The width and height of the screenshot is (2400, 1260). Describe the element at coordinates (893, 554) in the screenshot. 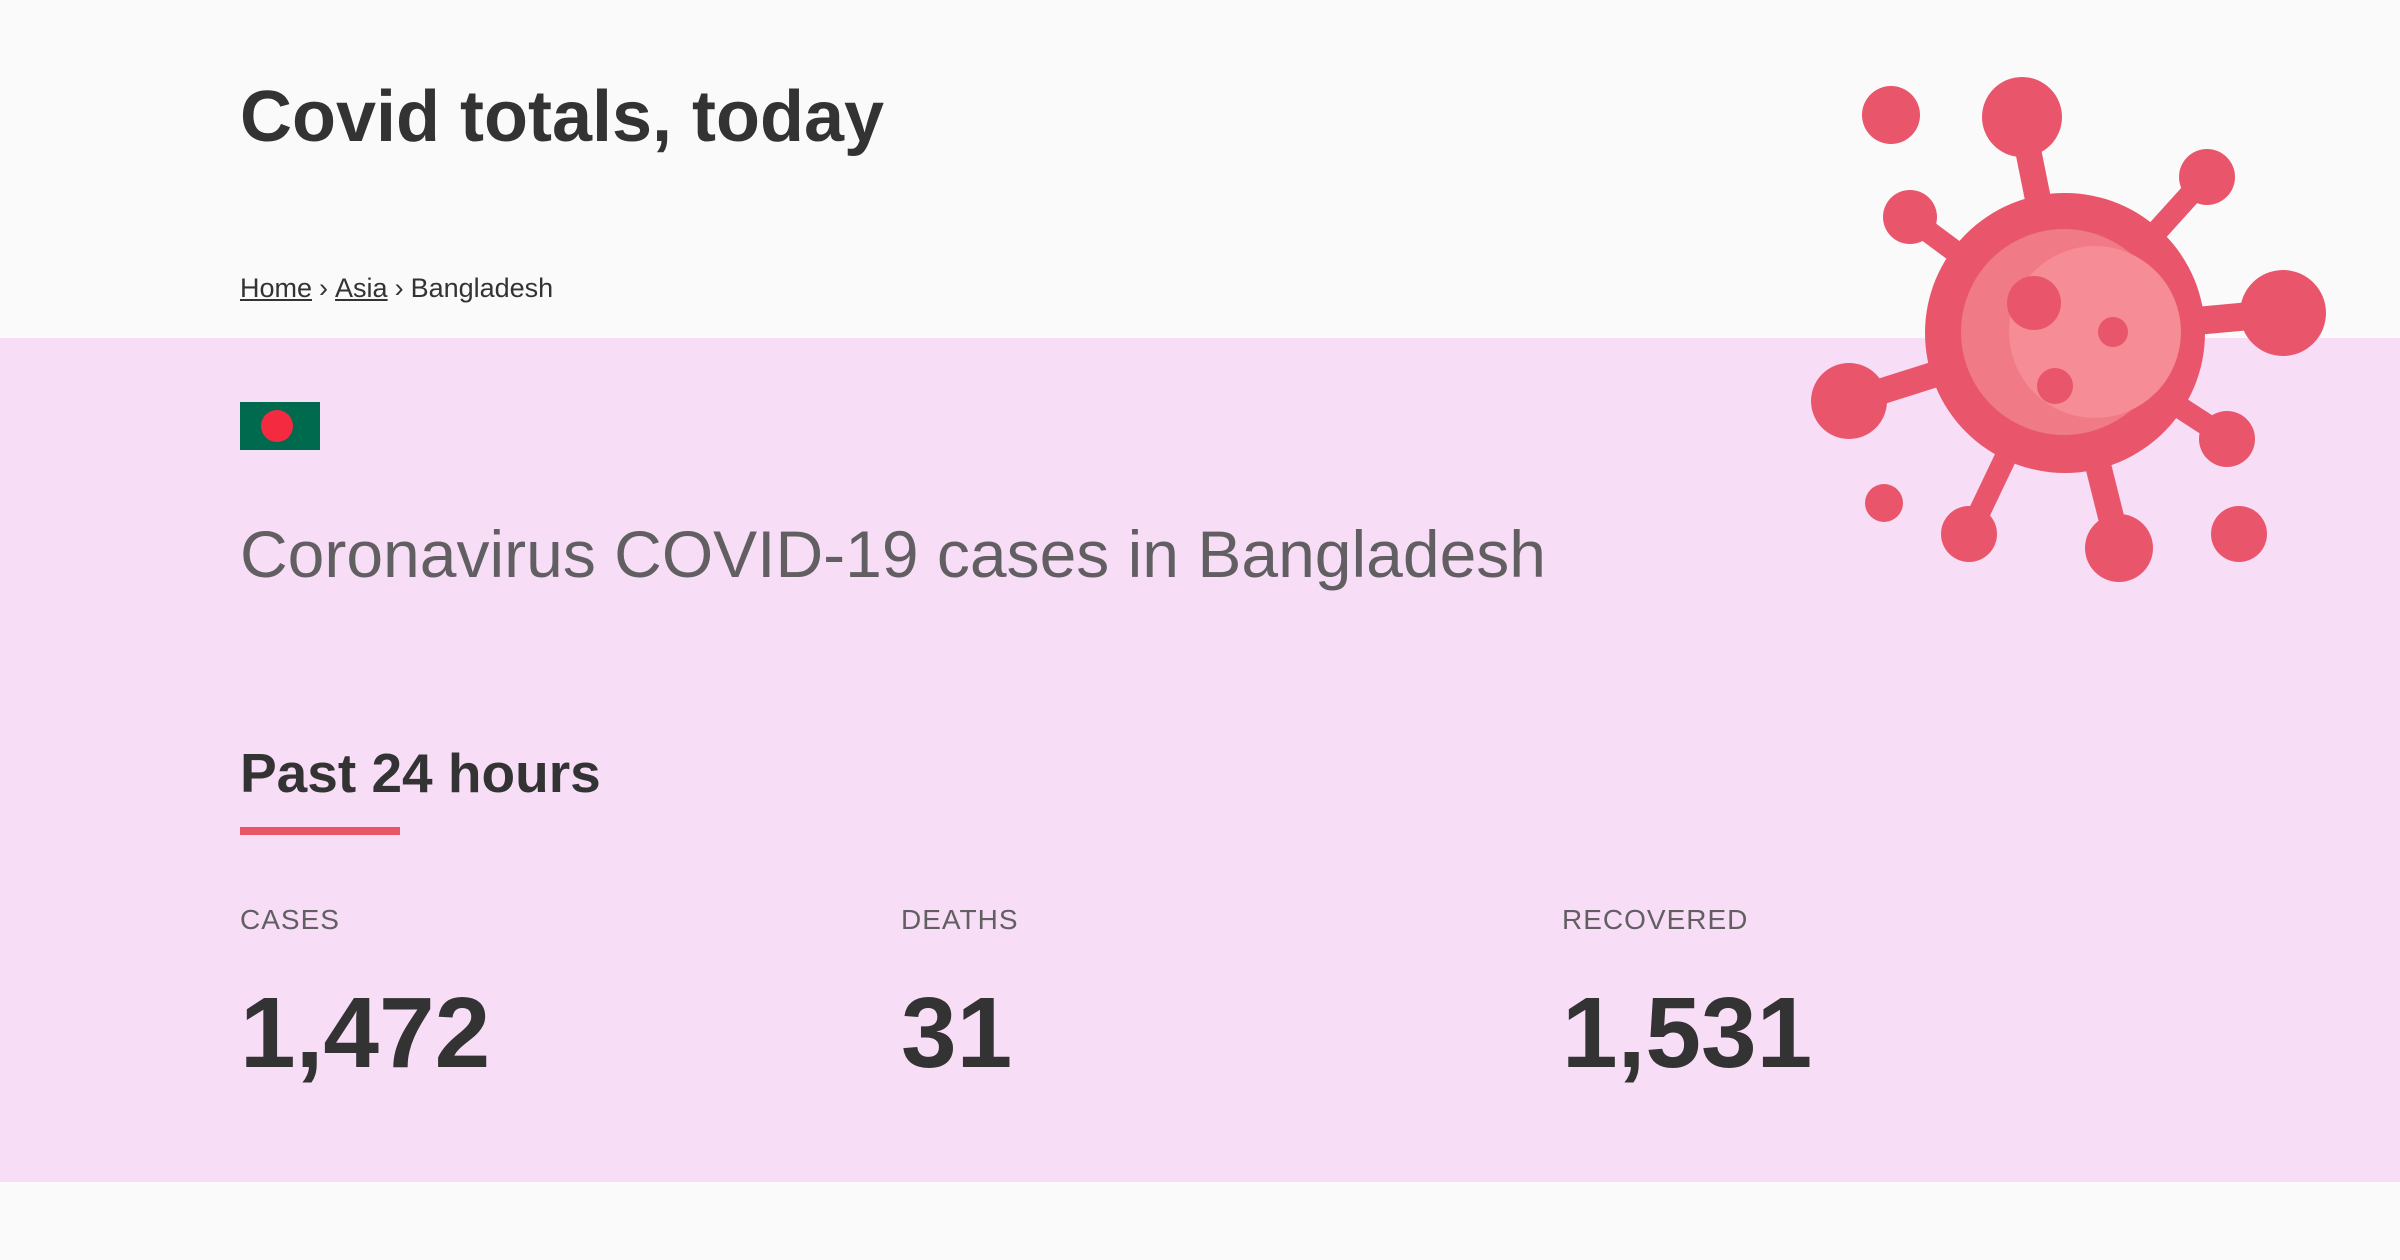

I see `country-heading: Coronavirus COVID-19 cases in Bangladesh` at that location.